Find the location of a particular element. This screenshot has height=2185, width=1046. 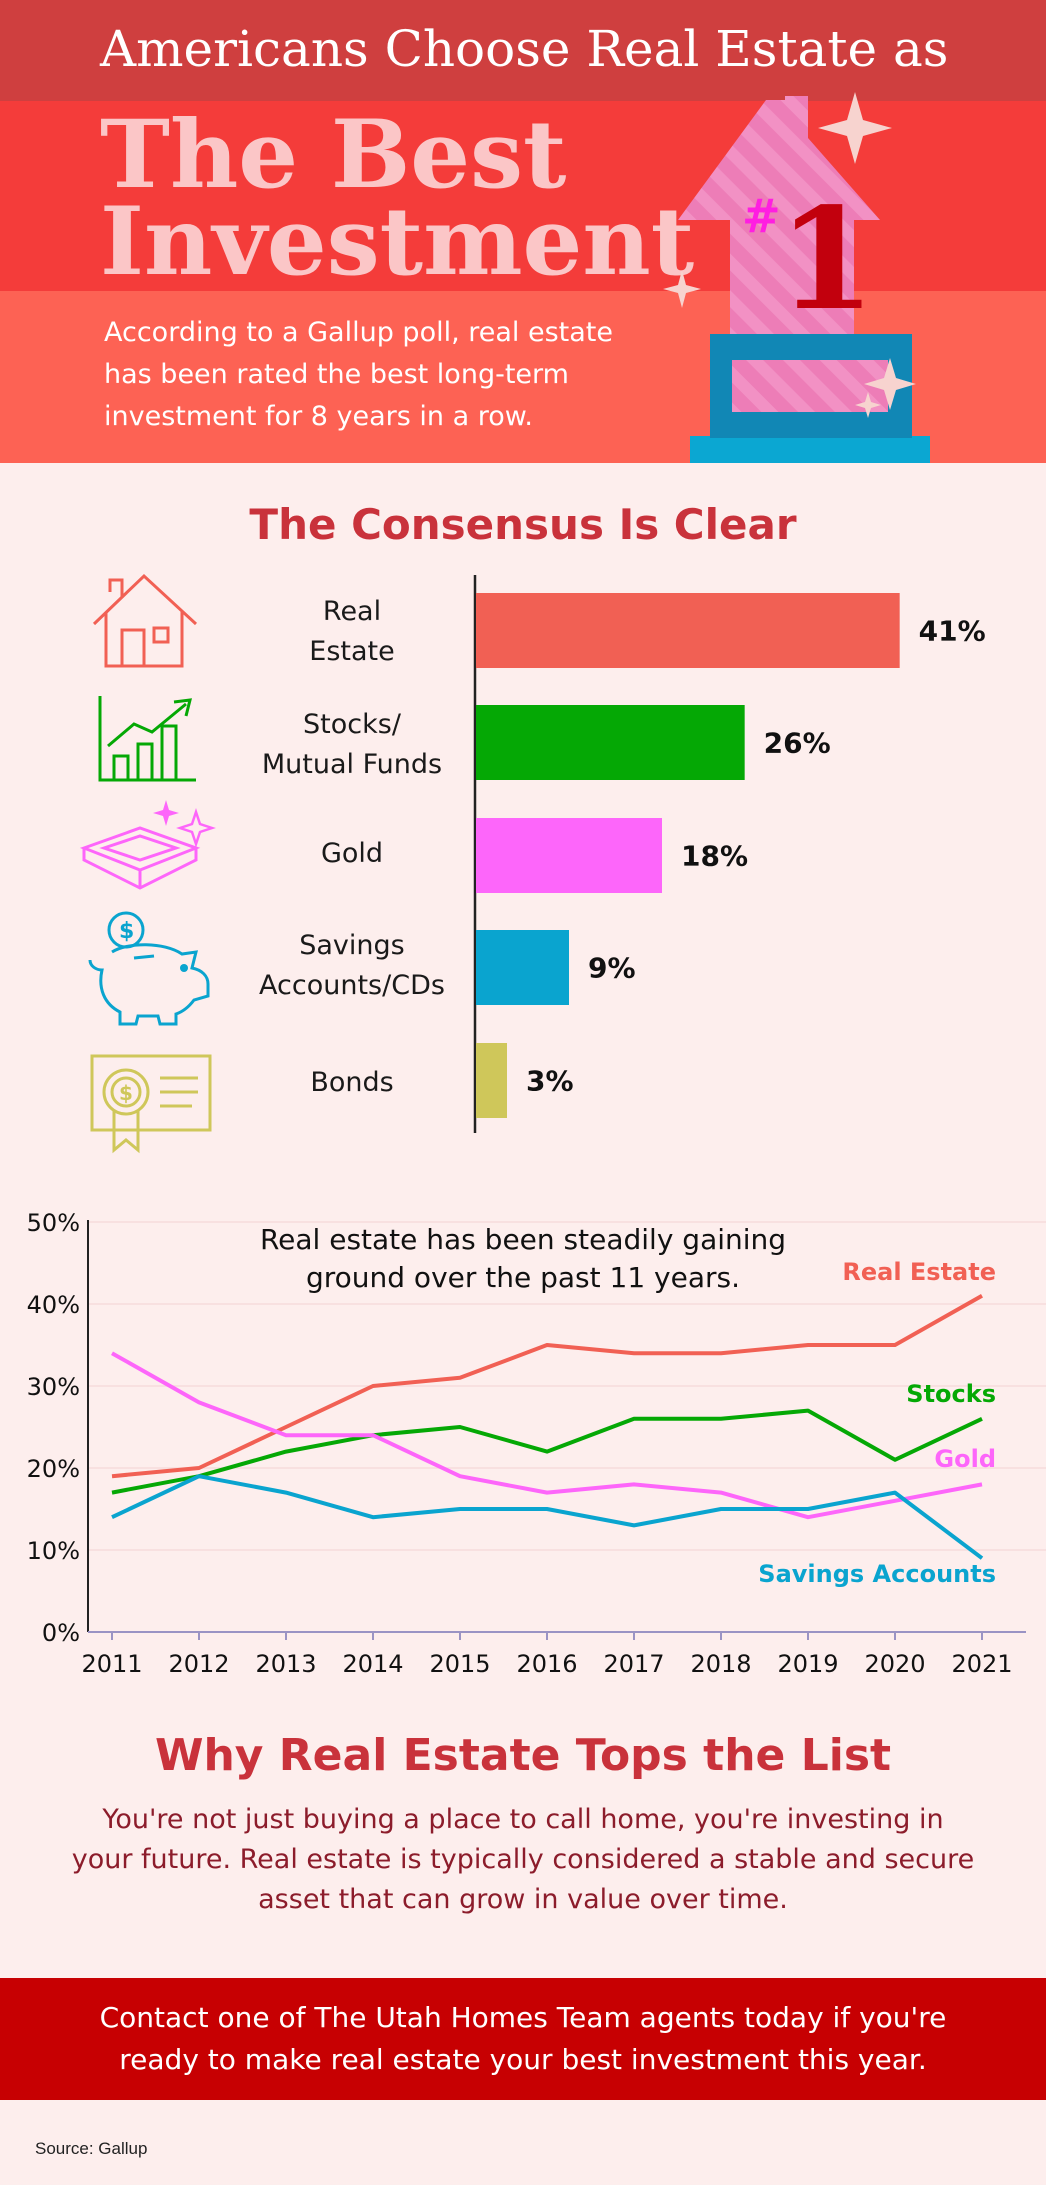

chart-annotation: ground over the past 11 years. is located at coordinates (523, 1277).